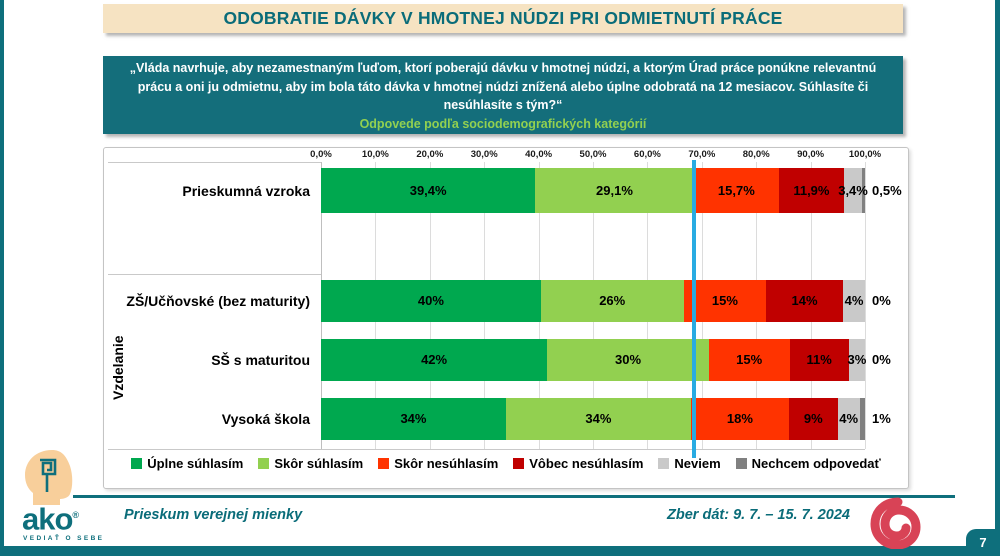 The width and height of the screenshot is (1000, 556). I want to click on footer-divider, so click(514, 496).